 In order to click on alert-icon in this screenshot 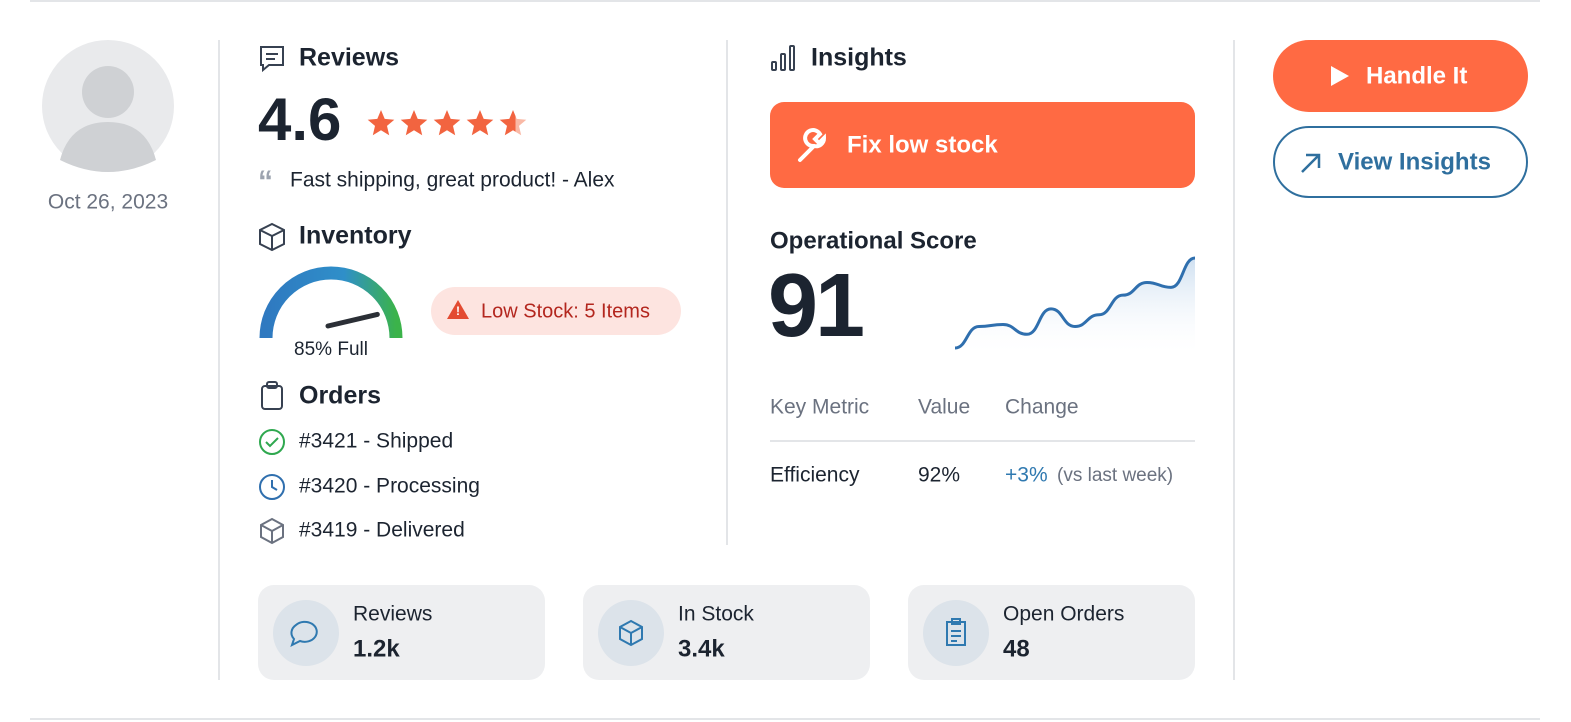, I will do `click(458, 309)`.